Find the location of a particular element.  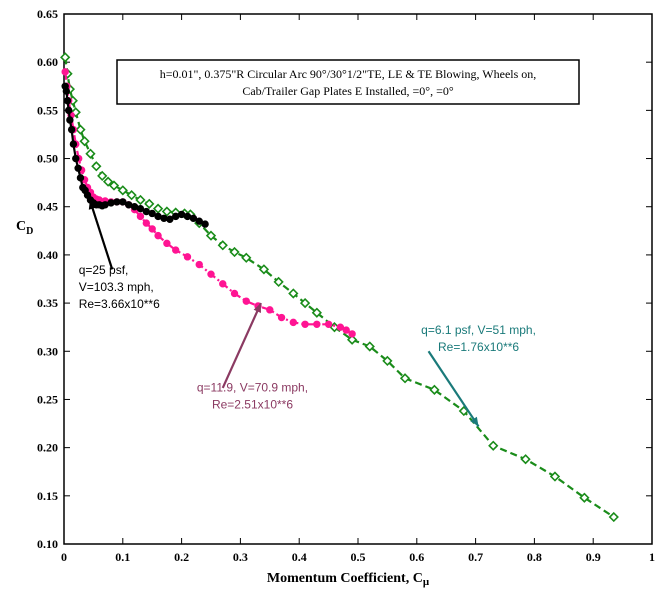

annotation-text: Re=2.51x10**6 is located at coordinates (252, 405).